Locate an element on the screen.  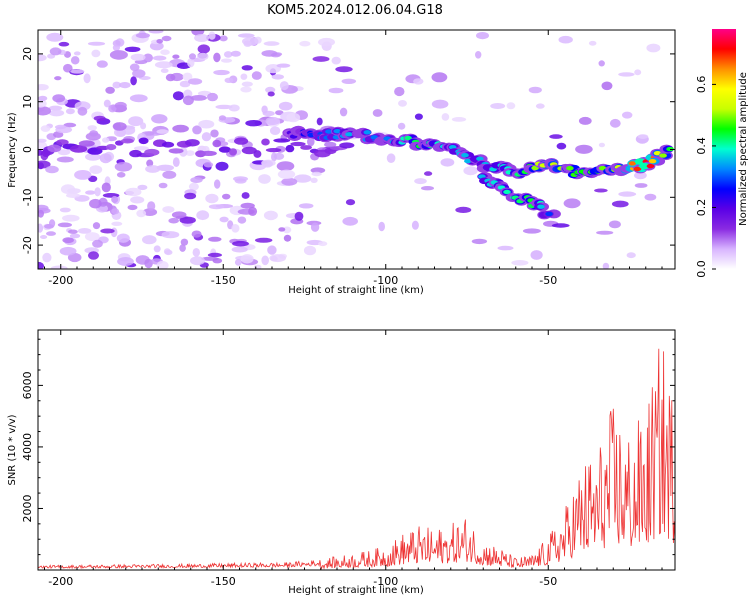
x-tick-label: -200 is located at coordinates (60, 280).